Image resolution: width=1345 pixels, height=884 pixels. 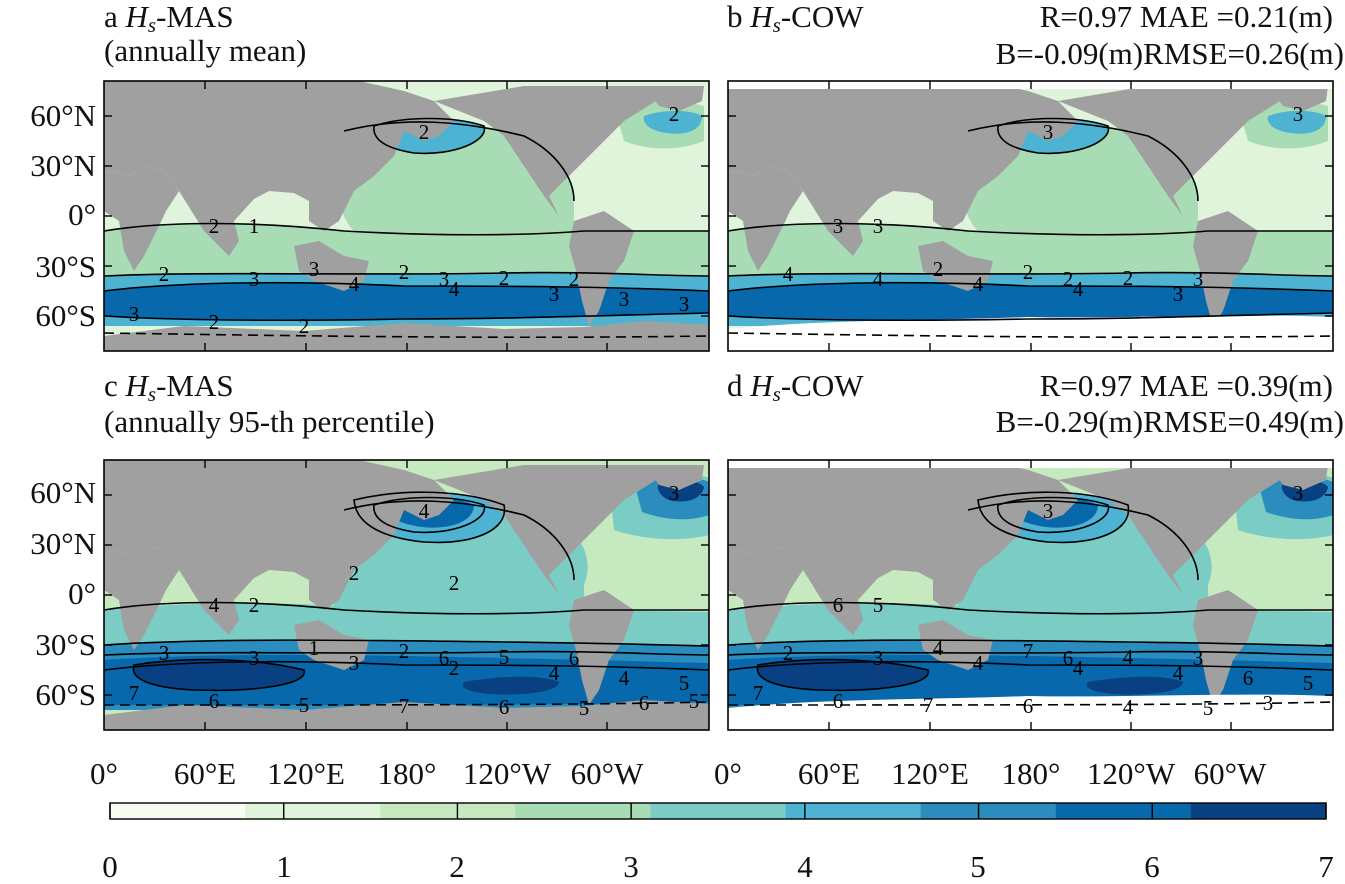 What do you see at coordinates (406, 301) in the screenshot?
I see `band-southern-4to5` at bounding box center [406, 301].